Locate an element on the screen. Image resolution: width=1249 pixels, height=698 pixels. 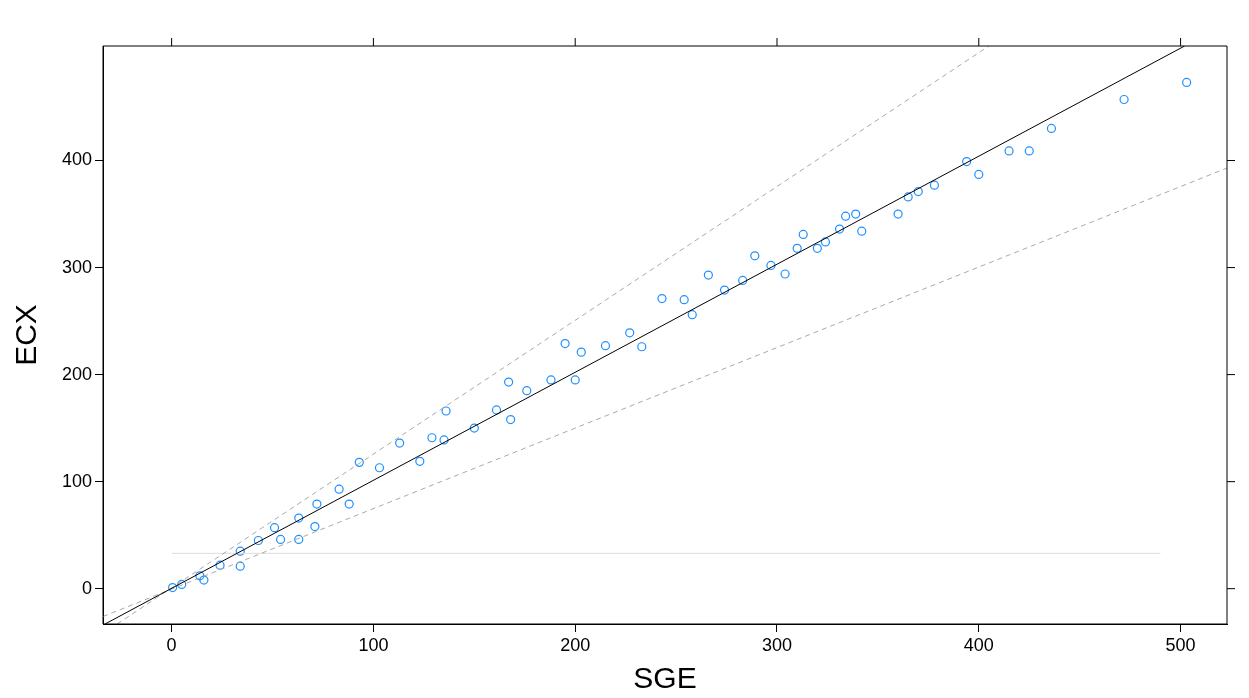
x-tick-label: 100 is located at coordinates (373, 644).